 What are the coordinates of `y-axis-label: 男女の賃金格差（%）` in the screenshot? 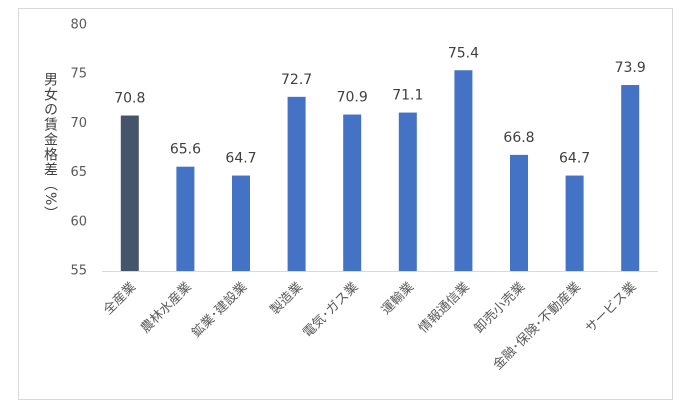 It's located at (50, 147).